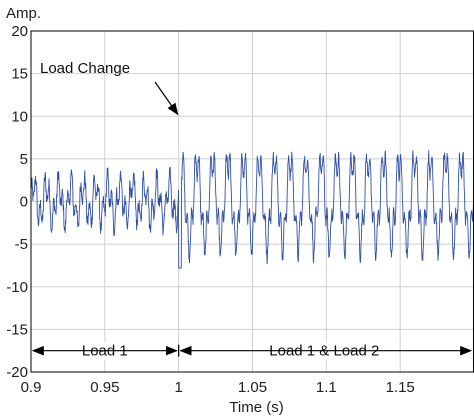  I want to click on load-change-label: Load Change, so click(85, 68).